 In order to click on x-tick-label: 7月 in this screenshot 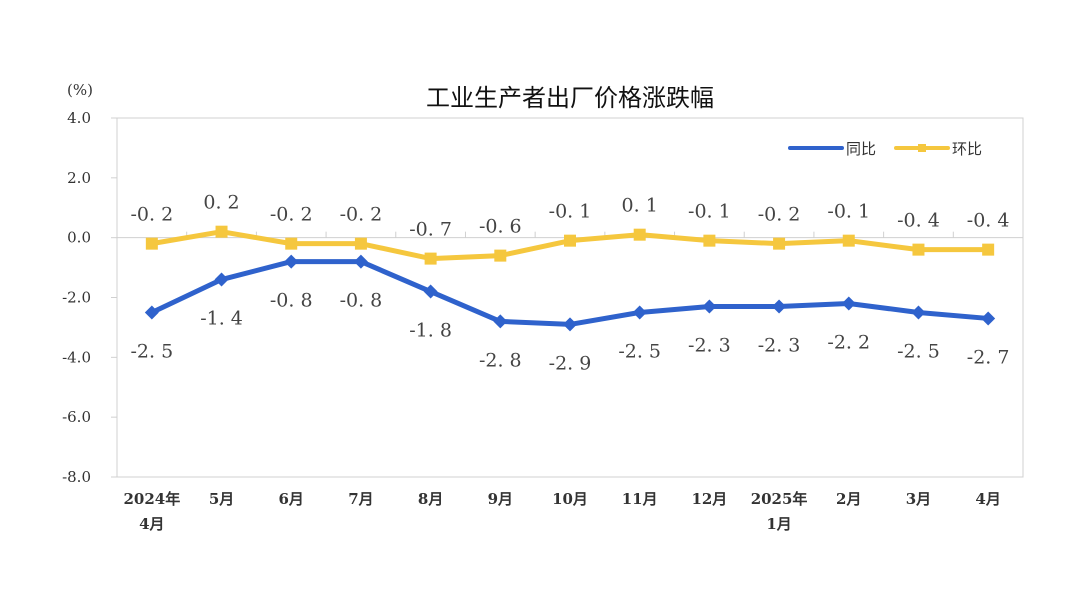, I will do `click(360, 499)`.